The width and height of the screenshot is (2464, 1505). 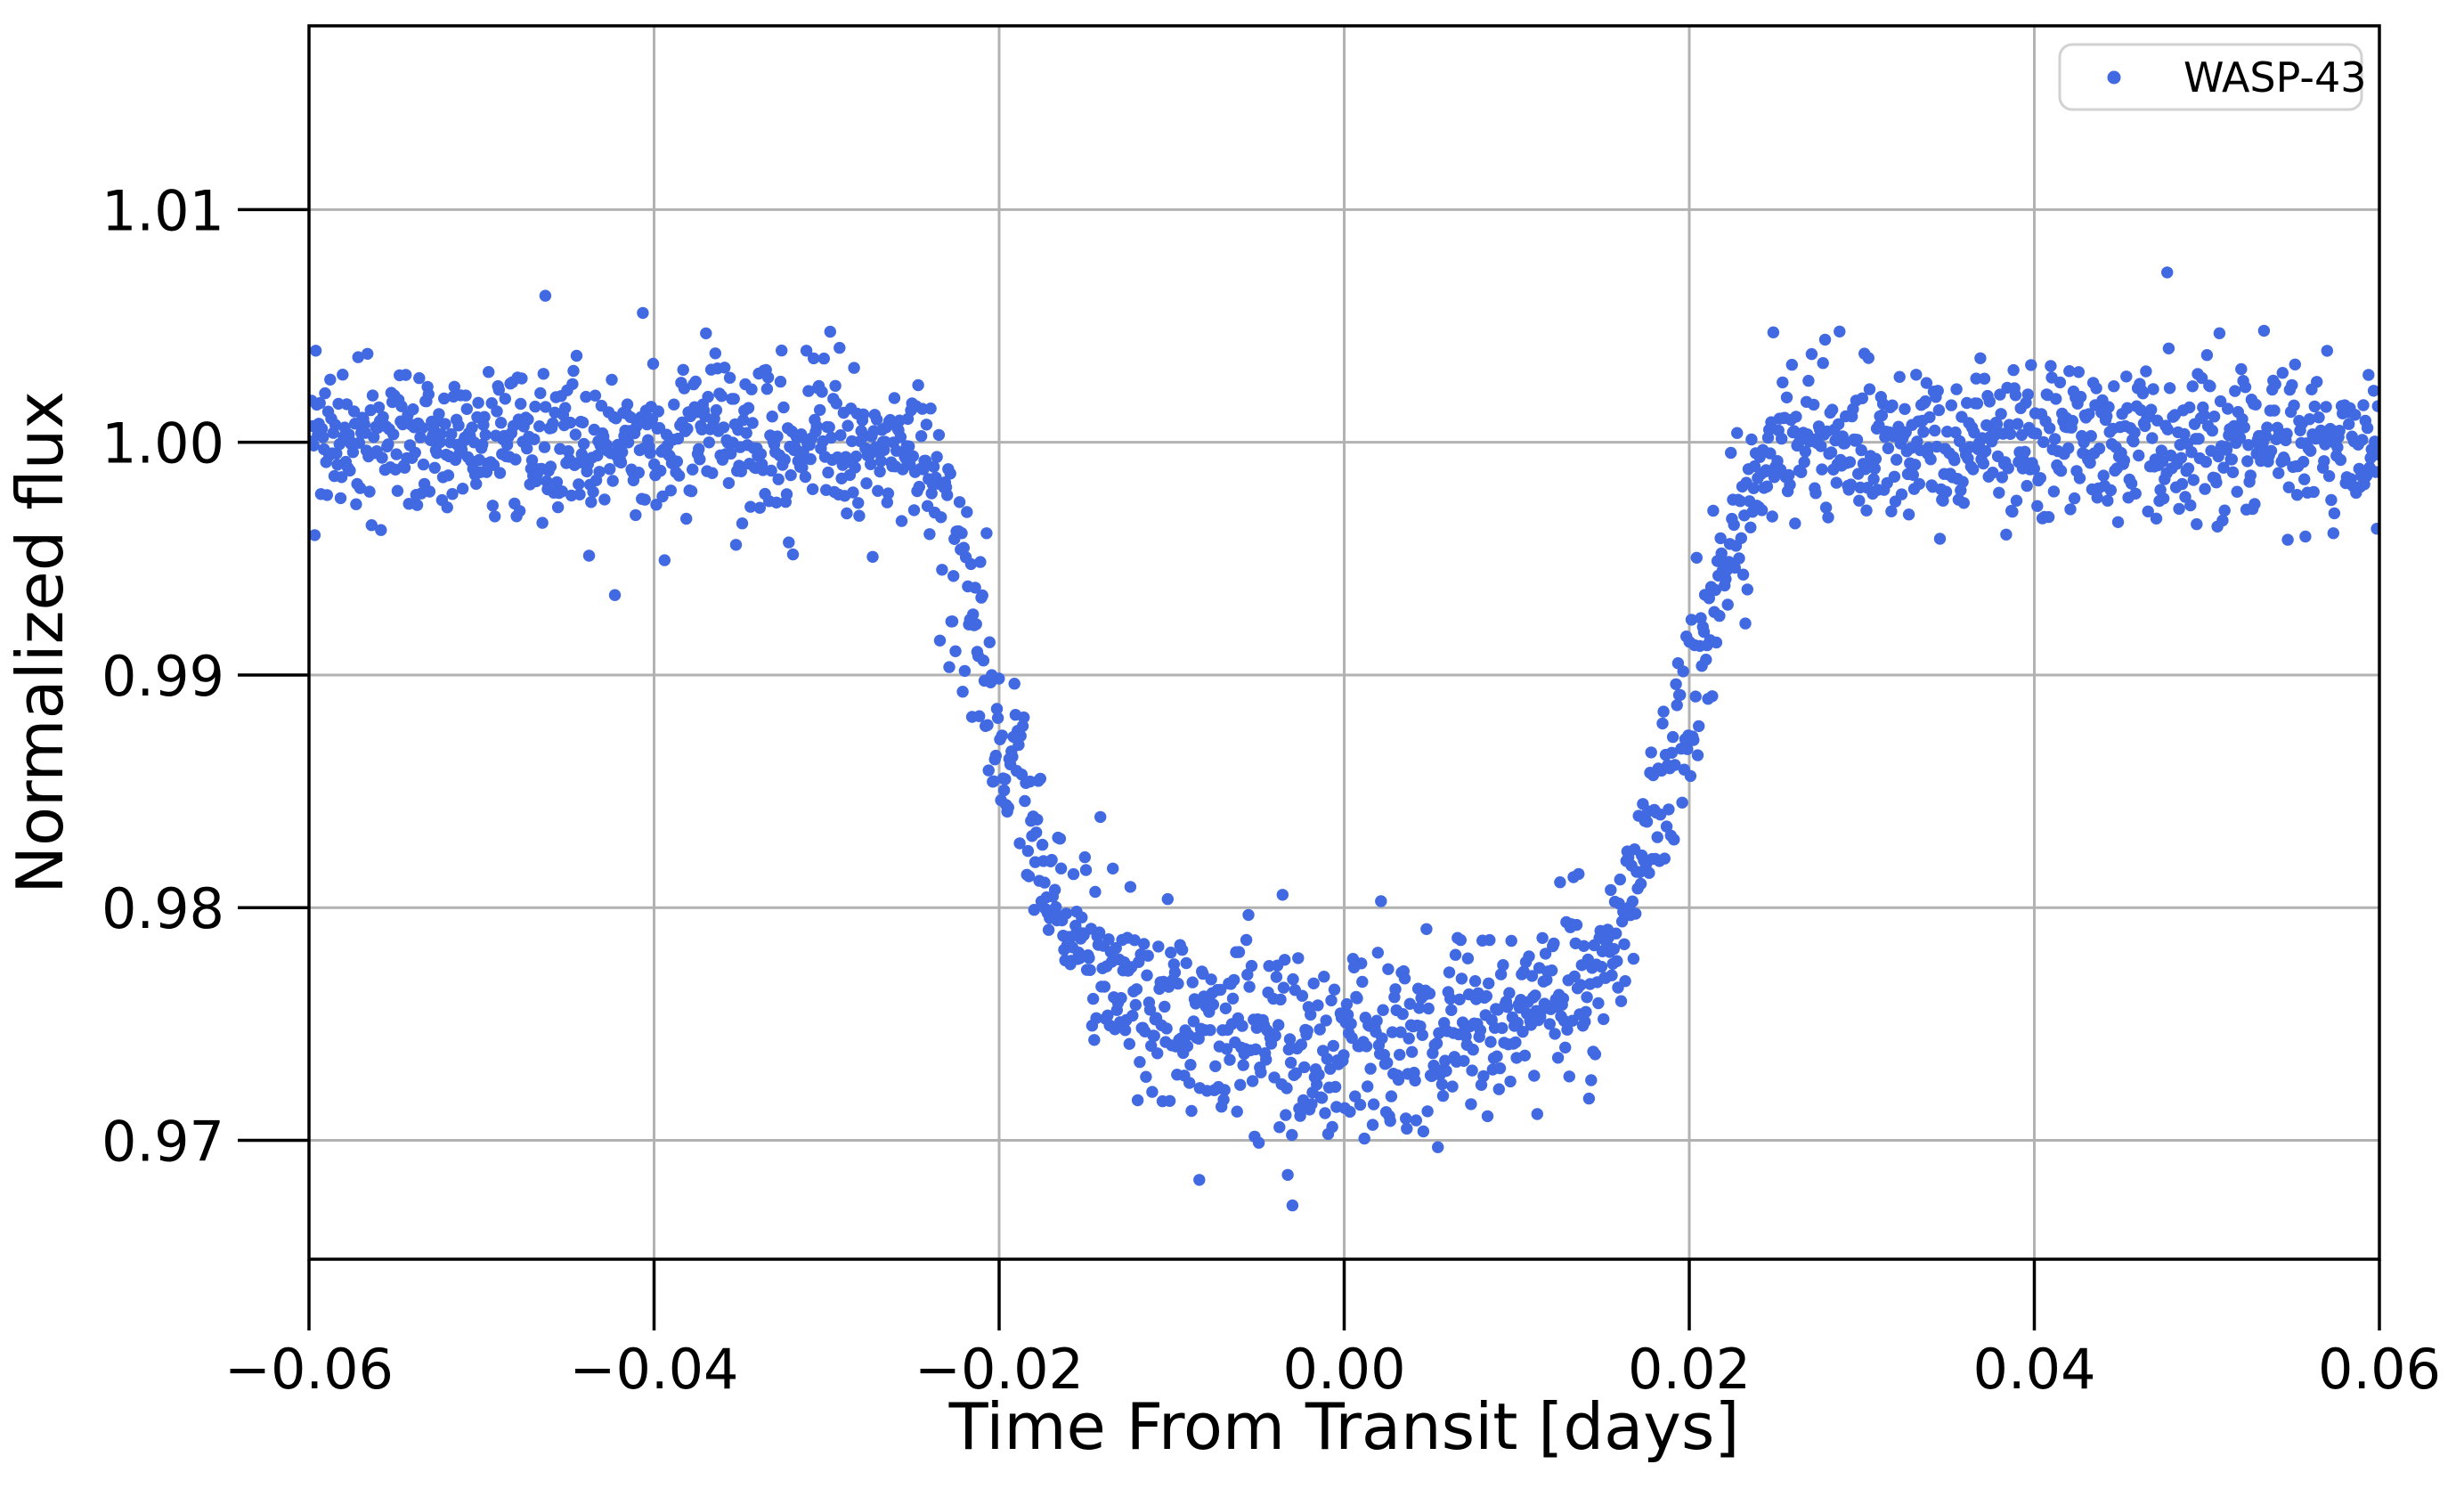 I want to click on x-tick-label: 0.02, so click(x=1689, y=1369).